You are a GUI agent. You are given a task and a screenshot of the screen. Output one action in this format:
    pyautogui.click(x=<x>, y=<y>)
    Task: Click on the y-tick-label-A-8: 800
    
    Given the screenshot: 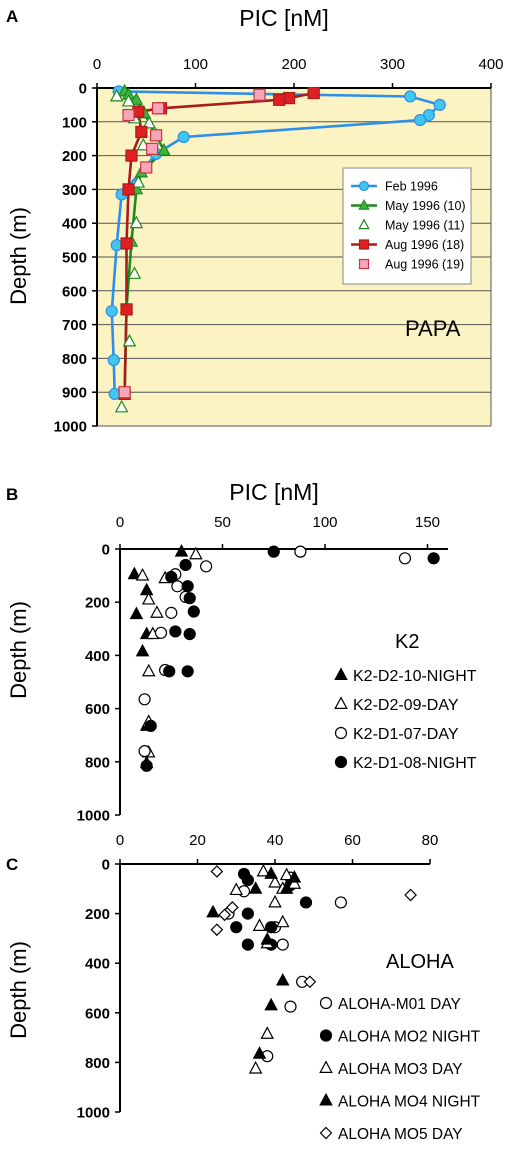 What is the action you would take?
    pyautogui.click(x=74, y=359)
    